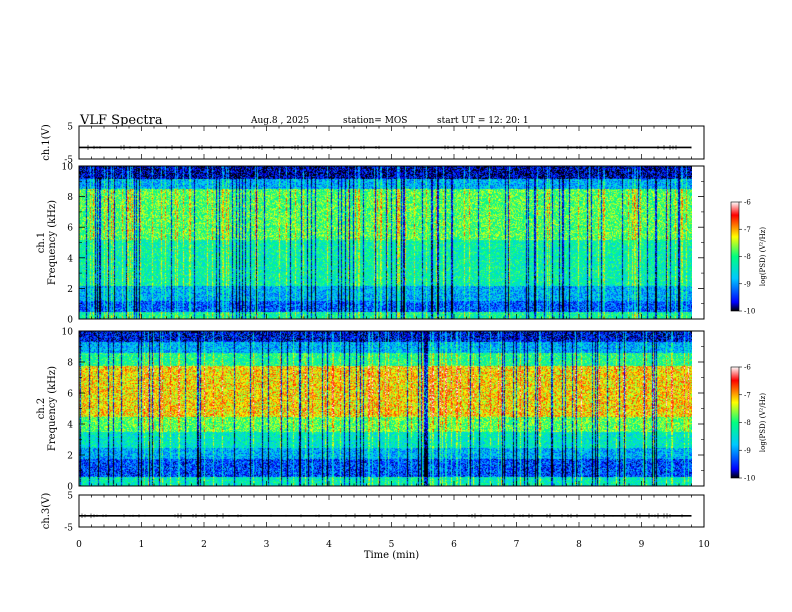 Image resolution: width=792 pixels, height=612 pixels. Describe the element at coordinates (79, 545) in the screenshot. I see `x-tick-label: 0` at that location.